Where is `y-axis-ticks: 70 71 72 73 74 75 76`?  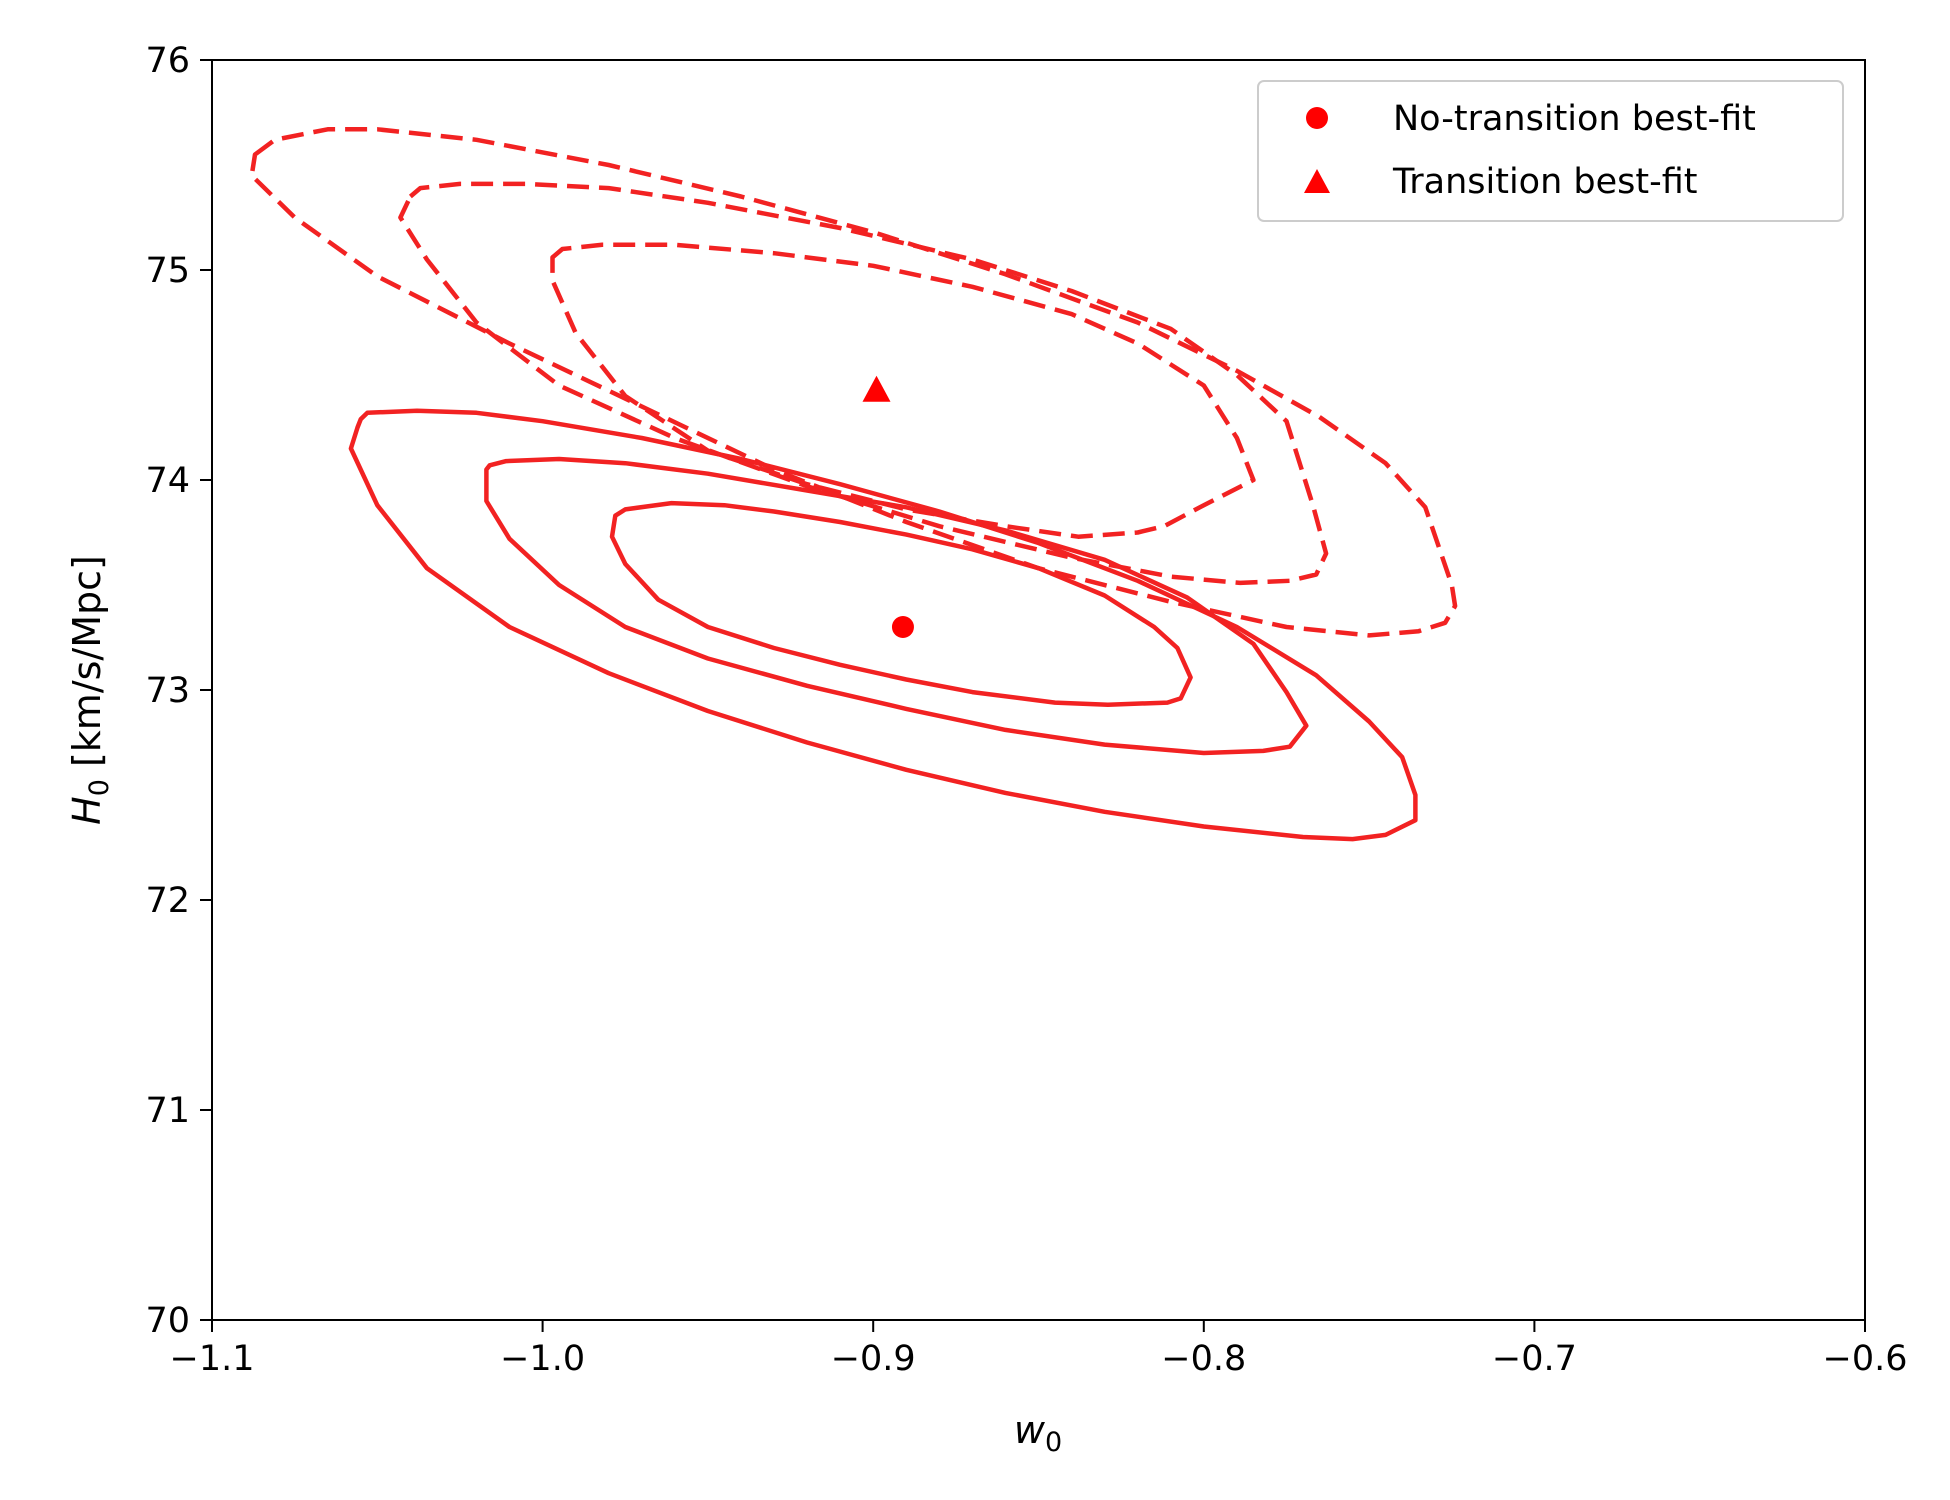 y-axis-ticks: 70 71 72 73 74 75 76 is located at coordinates (178, 691).